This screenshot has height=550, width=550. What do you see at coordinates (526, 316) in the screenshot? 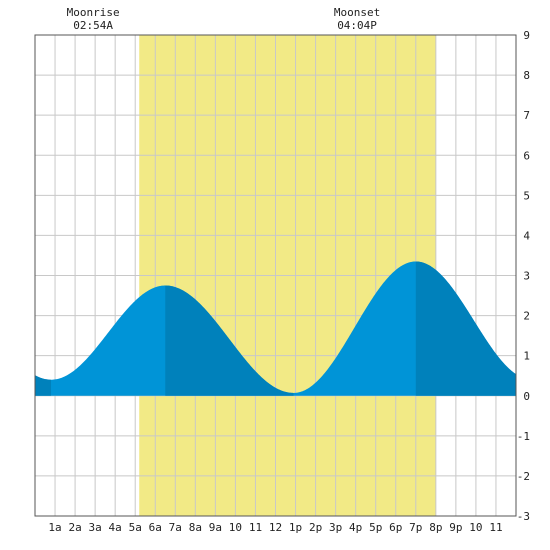
I see `y-tick-label: 2` at bounding box center [526, 316].